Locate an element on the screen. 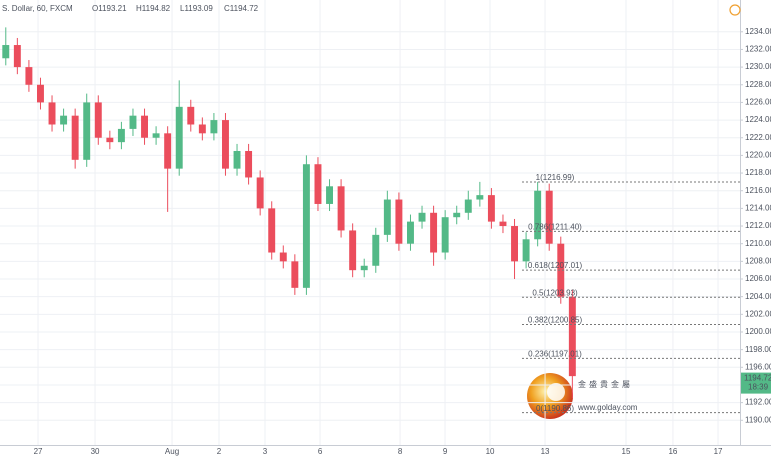 Image resolution: width=771 pixels, height=459 pixels. fib-label: 1(1216.99) is located at coordinates (555, 177).